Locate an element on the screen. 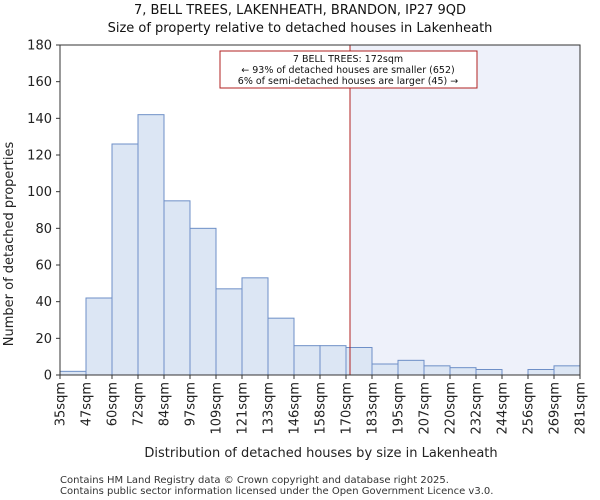 Image resolution: width=600 pixels, height=500 pixels. y-axis-label: Number of detached properties is located at coordinates (9, 244).